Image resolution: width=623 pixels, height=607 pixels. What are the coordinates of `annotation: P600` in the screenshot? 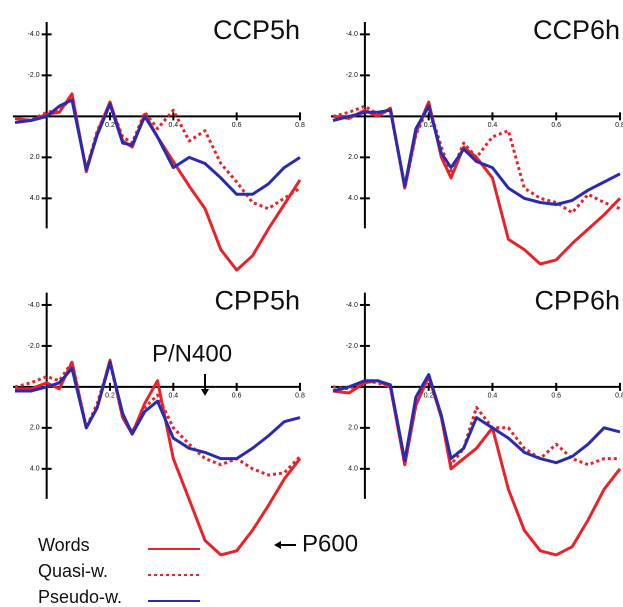 It's located at (330, 543).